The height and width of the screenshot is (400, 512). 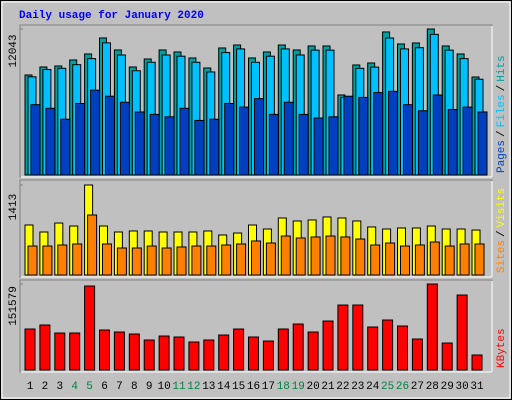 What do you see at coordinates (447, 387) in the screenshot?
I see `x-tick-label: 29` at bounding box center [447, 387].